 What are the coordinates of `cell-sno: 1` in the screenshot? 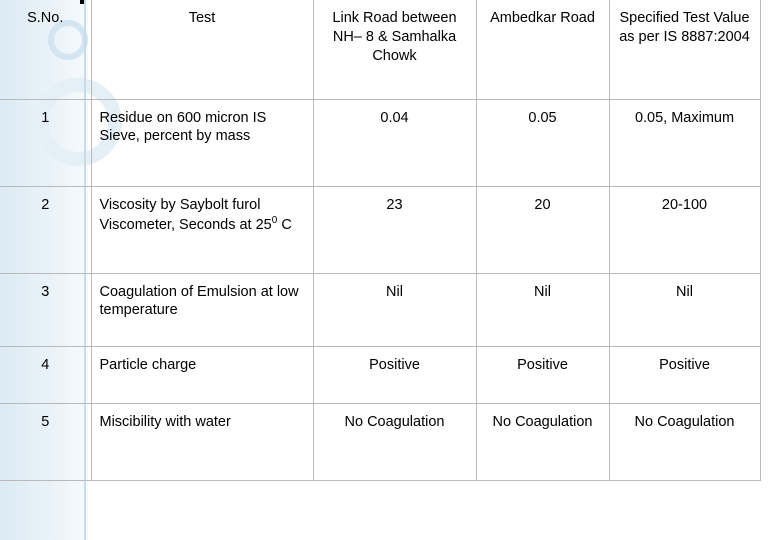 It's located at (46, 143).